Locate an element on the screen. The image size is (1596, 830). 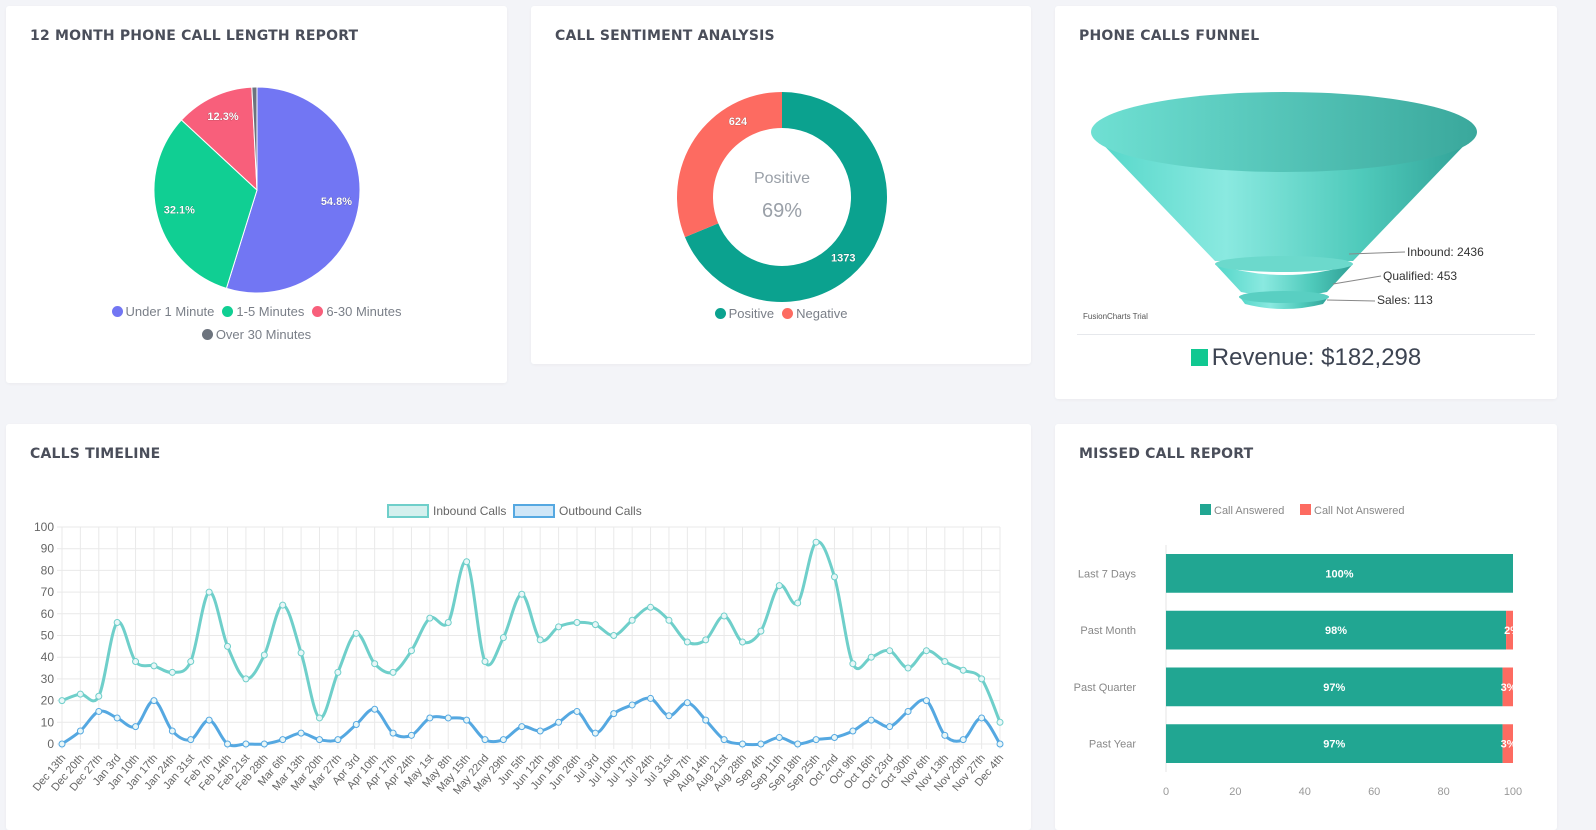
legend-item: Under 1 Minute is located at coordinates (162, 311).